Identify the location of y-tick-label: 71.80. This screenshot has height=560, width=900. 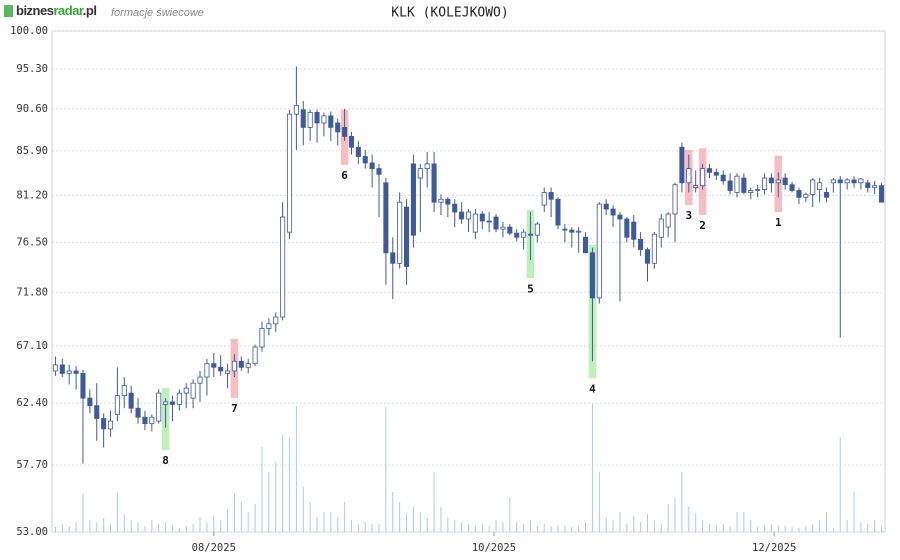
(32, 292).